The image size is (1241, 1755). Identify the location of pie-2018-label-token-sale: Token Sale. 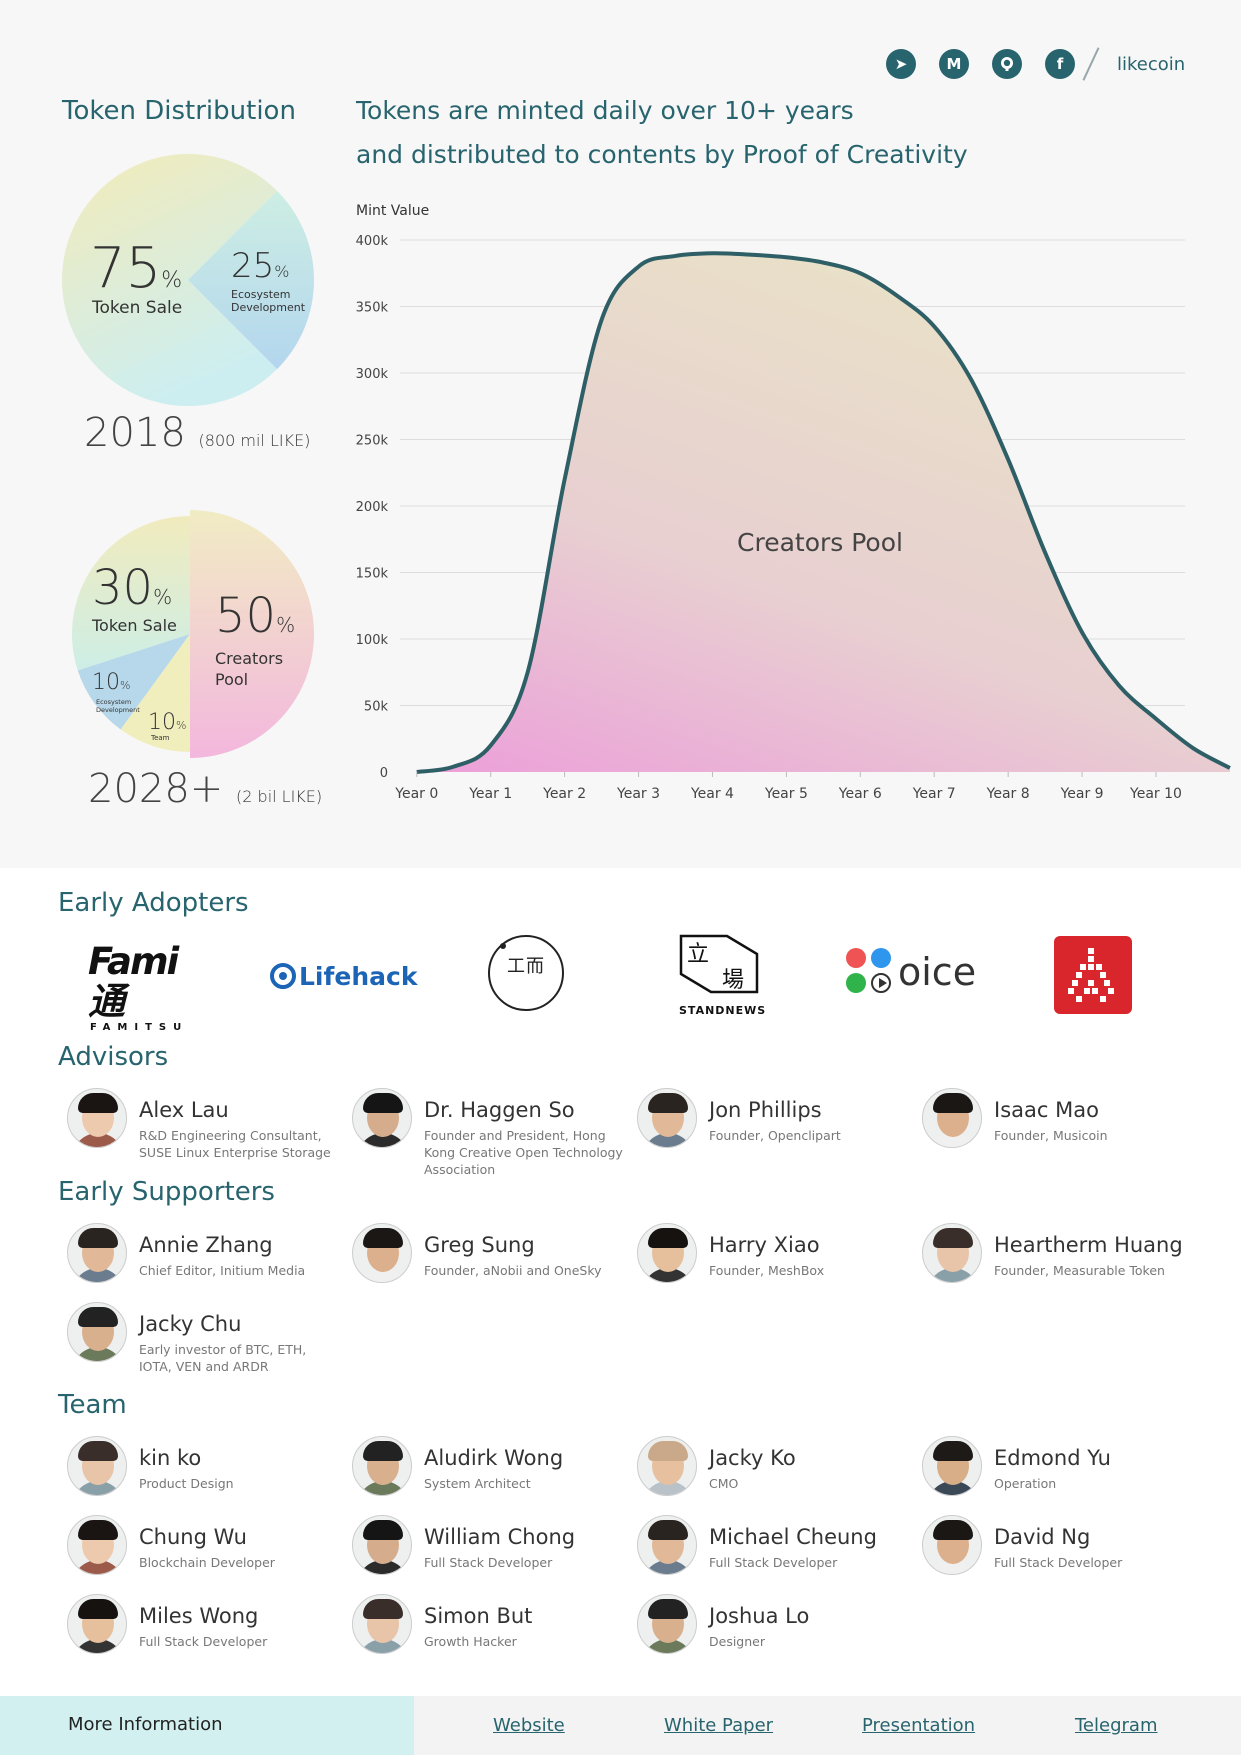
(137, 308).